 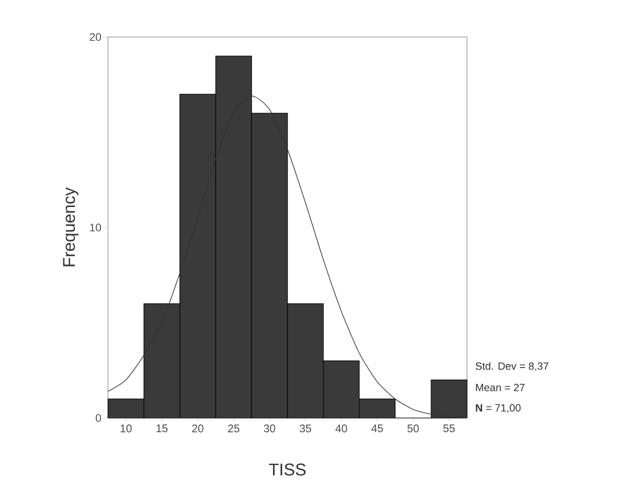 What do you see at coordinates (306, 428) in the screenshot?
I see `x-tick-label: 35` at bounding box center [306, 428].